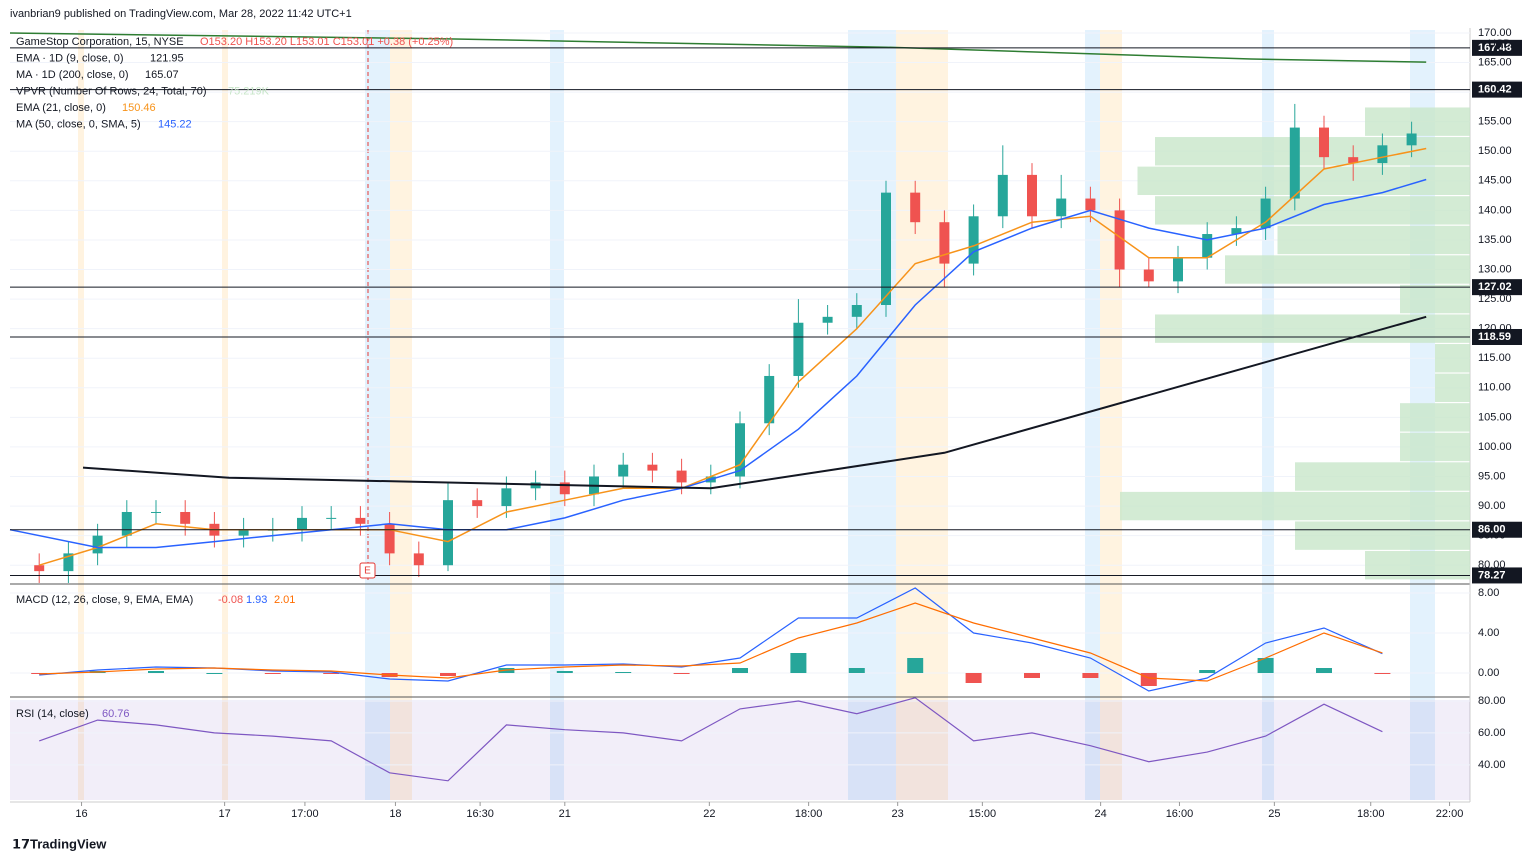 The width and height of the screenshot is (1536, 862). I want to click on indicator-name: EMA · 1D (9, close, 0), so click(70, 58).